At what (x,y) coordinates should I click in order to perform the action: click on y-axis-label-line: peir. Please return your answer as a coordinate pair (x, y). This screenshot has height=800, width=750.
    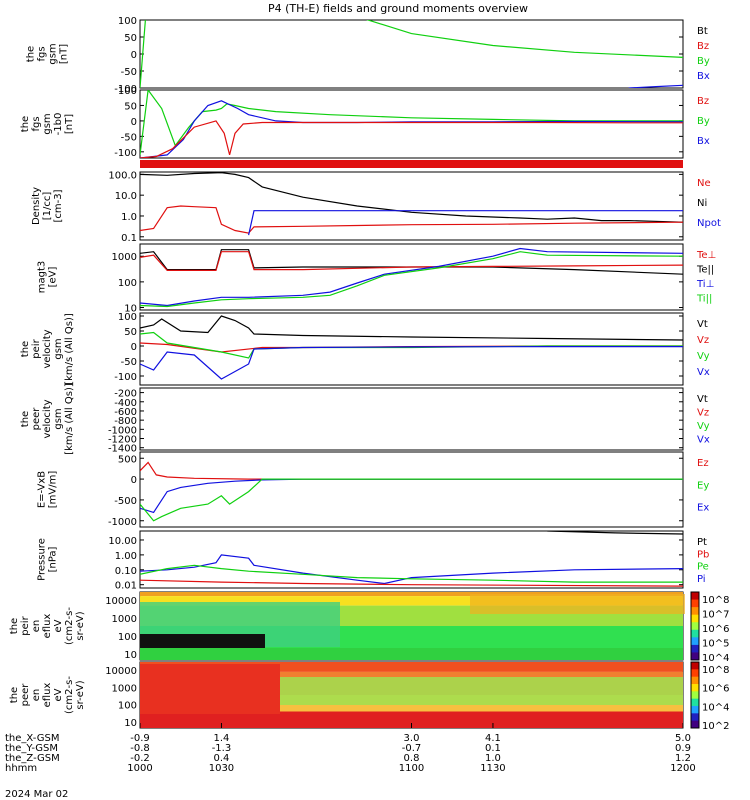
    Looking at the image, I should click on (25, 625).